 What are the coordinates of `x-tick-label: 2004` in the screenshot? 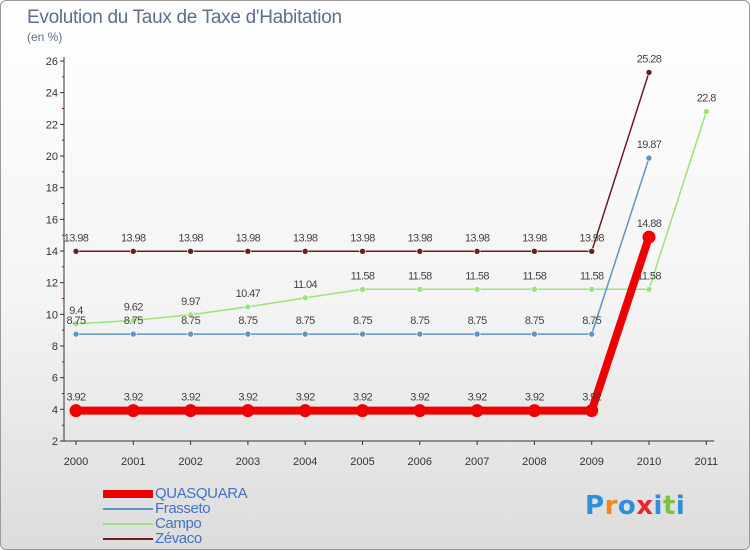 It's located at (305, 462).